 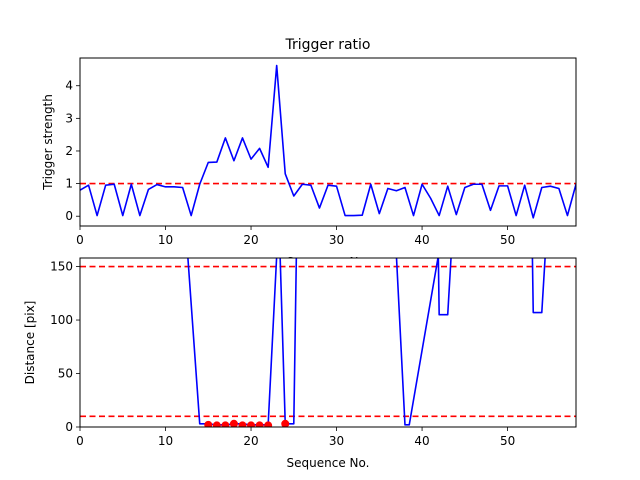 I want to click on y-tick-label: 2, so click(x=69, y=151).